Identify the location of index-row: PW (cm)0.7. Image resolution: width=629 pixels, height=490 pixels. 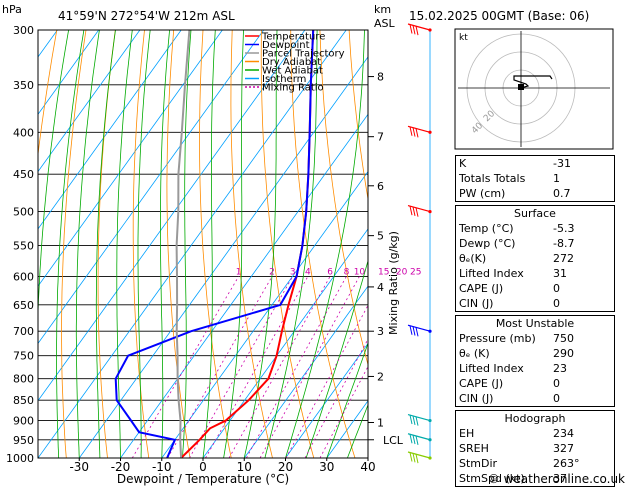
(535, 193).